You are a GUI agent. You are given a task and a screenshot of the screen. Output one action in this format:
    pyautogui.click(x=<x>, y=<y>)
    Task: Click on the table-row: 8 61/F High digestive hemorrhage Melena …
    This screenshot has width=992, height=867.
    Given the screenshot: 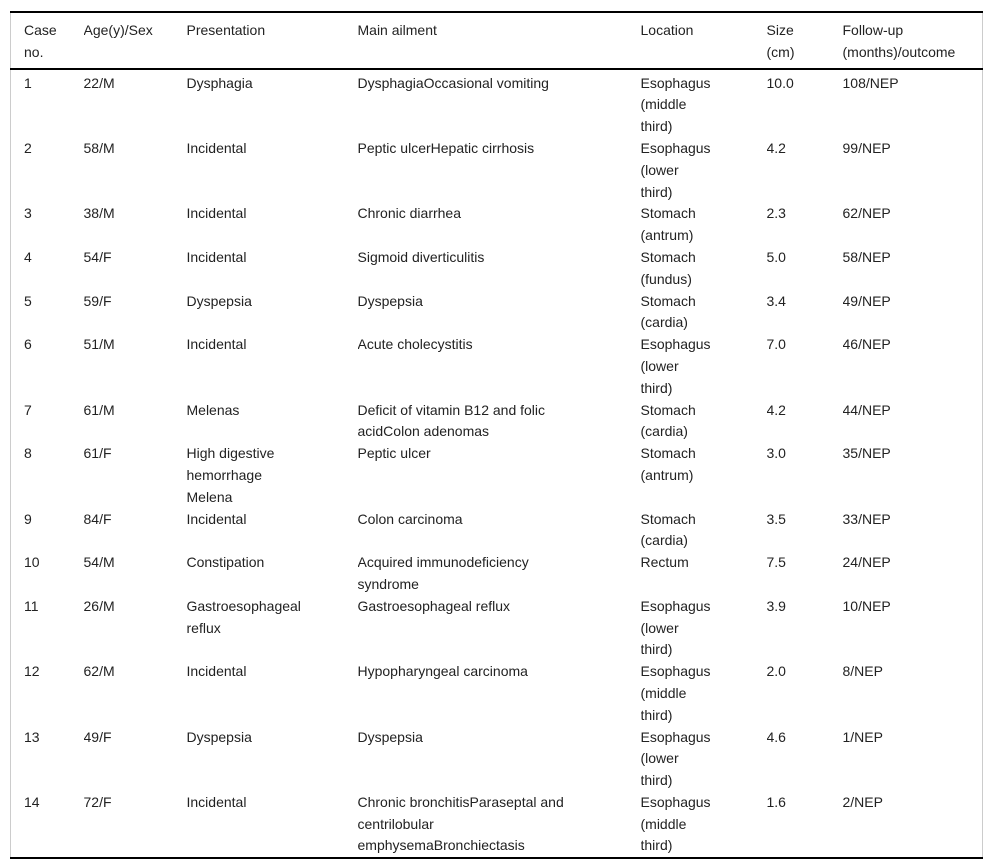 What is the action you would take?
    pyautogui.click(x=497, y=475)
    